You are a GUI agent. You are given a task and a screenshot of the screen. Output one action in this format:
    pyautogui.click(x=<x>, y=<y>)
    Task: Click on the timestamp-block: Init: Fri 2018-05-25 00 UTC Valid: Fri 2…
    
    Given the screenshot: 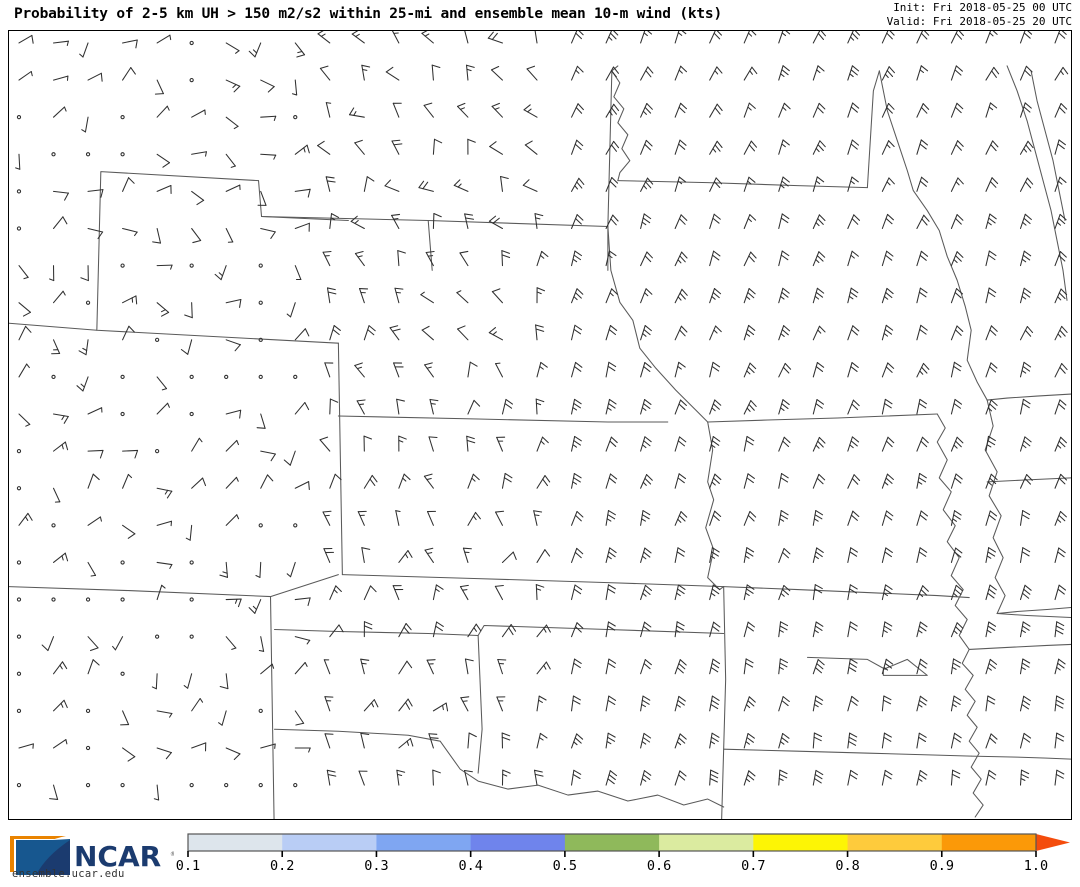 What is the action you would take?
    pyautogui.click(x=979, y=14)
    